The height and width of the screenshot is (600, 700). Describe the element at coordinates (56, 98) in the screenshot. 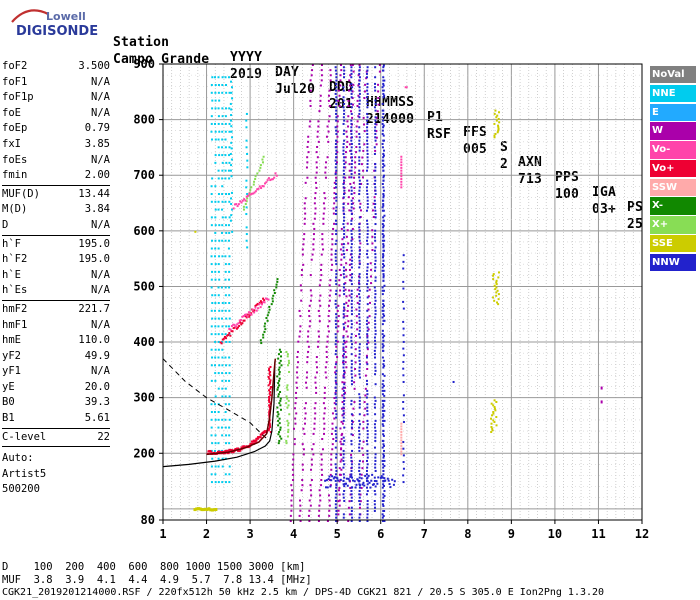

I see `param-row: foF1p N/A` at that location.